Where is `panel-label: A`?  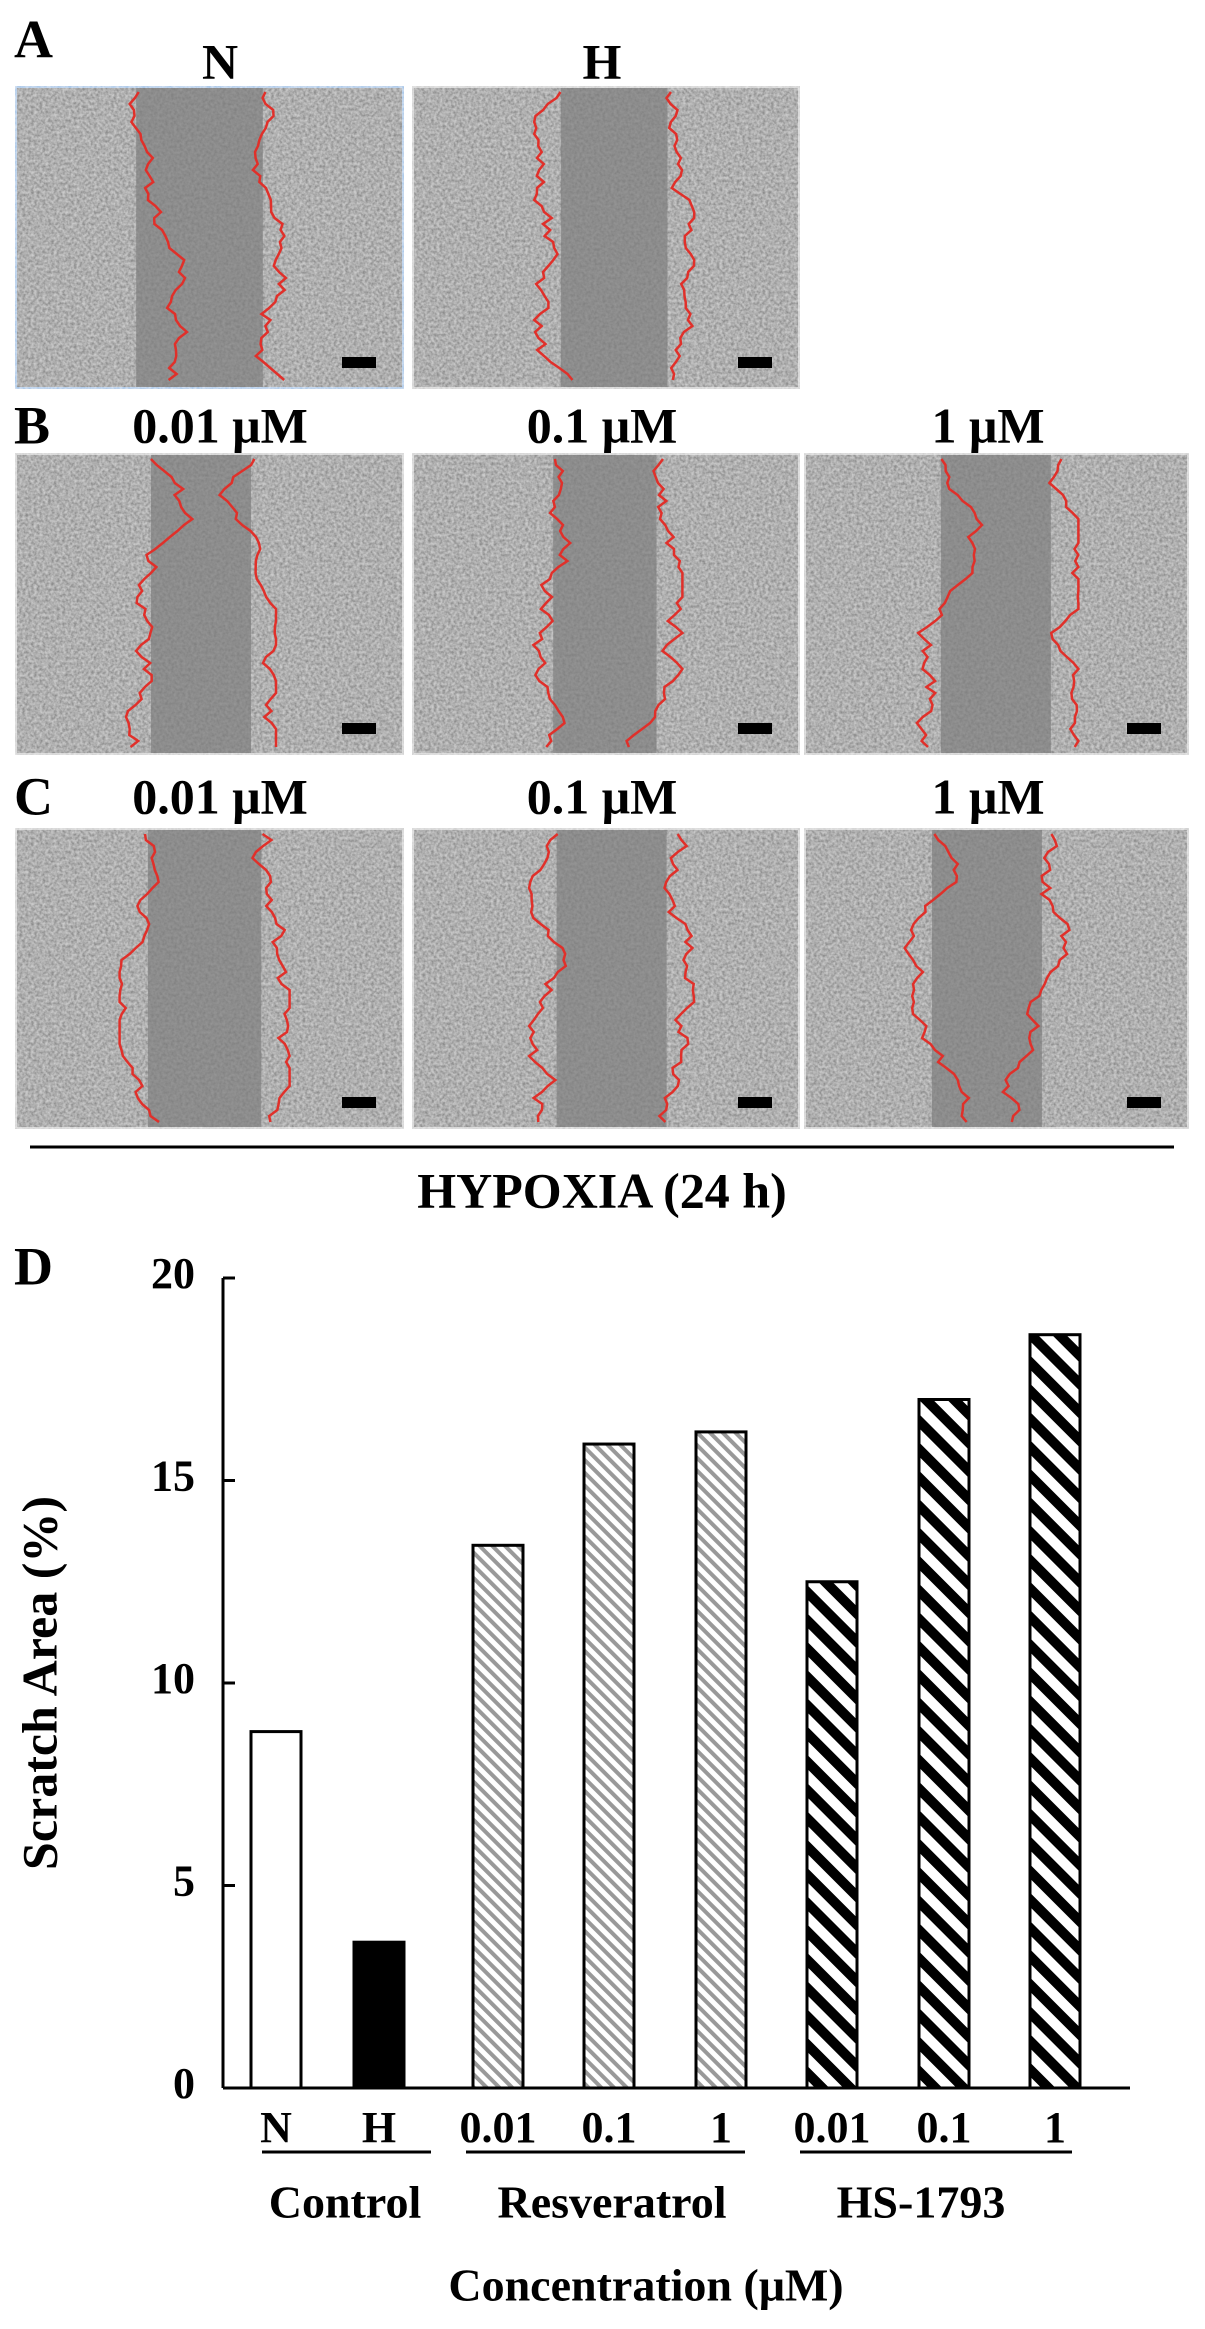
panel-label: A is located at coordinates (33, 39).